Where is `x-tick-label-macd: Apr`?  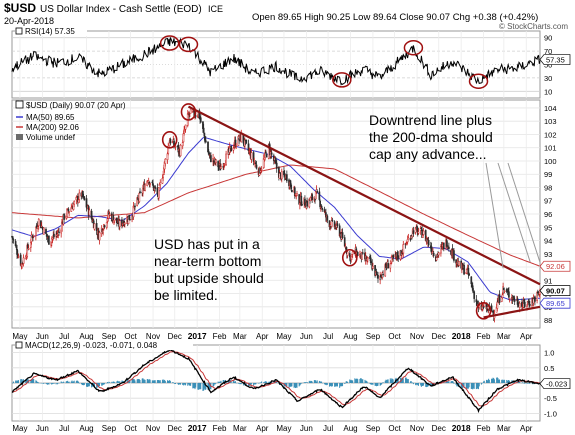
x-tick-label-macd: Apr is located at coordinates (526, 428).